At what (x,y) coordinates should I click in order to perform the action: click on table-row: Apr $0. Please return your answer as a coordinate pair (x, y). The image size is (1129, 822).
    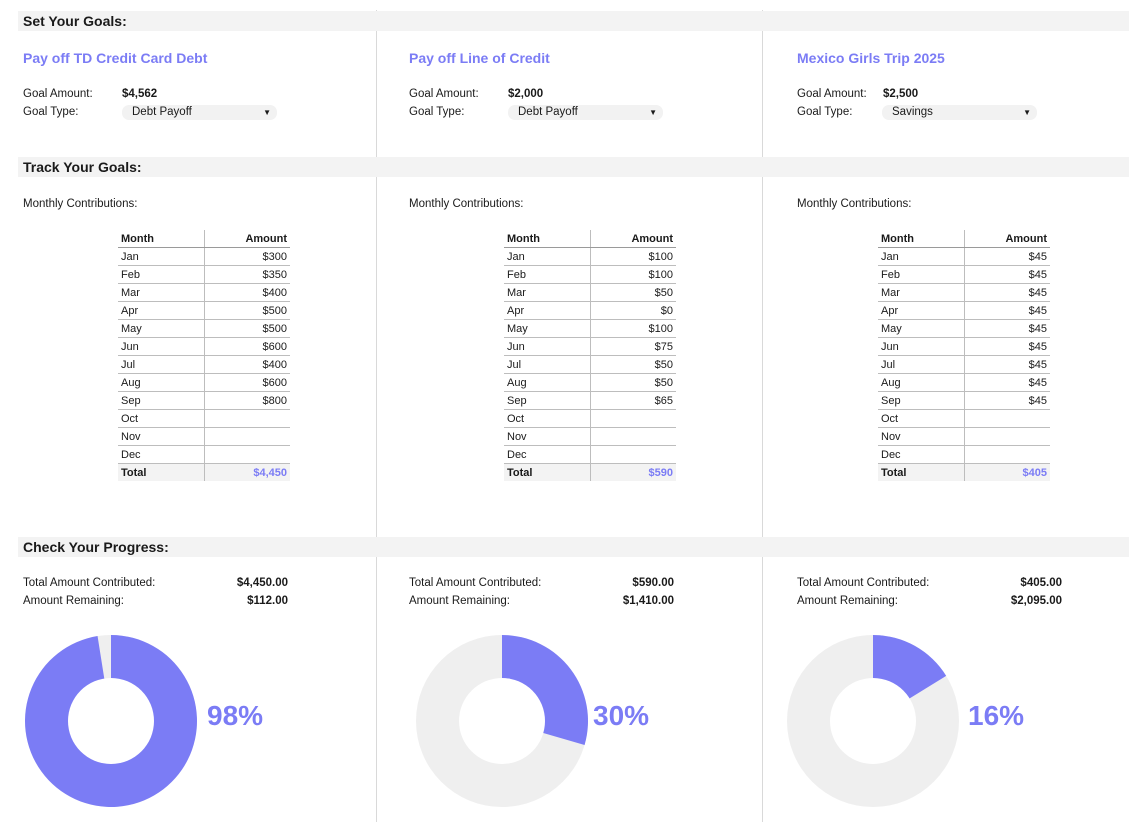
    Looking at the image, I should click on (590, 310).